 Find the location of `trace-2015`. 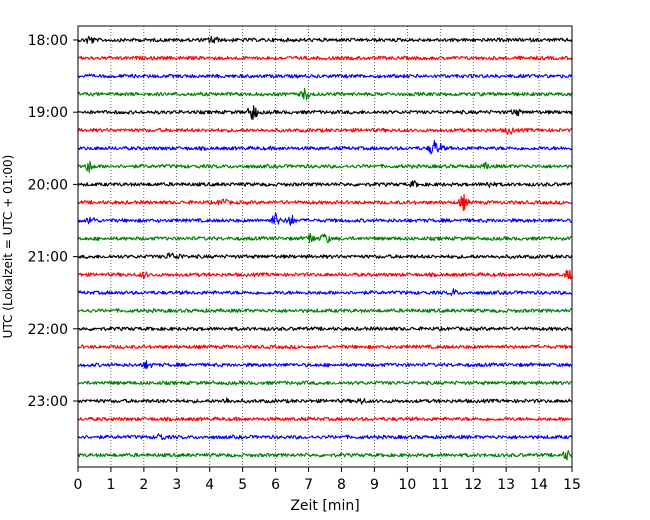

trace-2015 is located at coordinates (325, 202).